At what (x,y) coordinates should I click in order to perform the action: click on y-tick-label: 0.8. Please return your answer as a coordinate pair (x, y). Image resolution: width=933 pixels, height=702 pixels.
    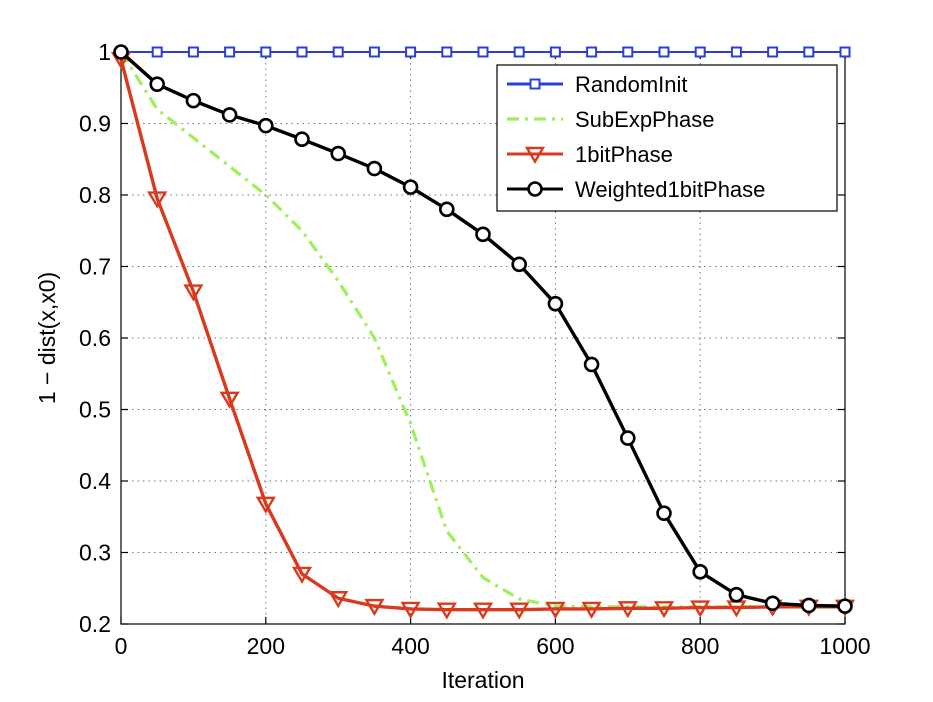
    Looking at the image, I should click on (95, 195).